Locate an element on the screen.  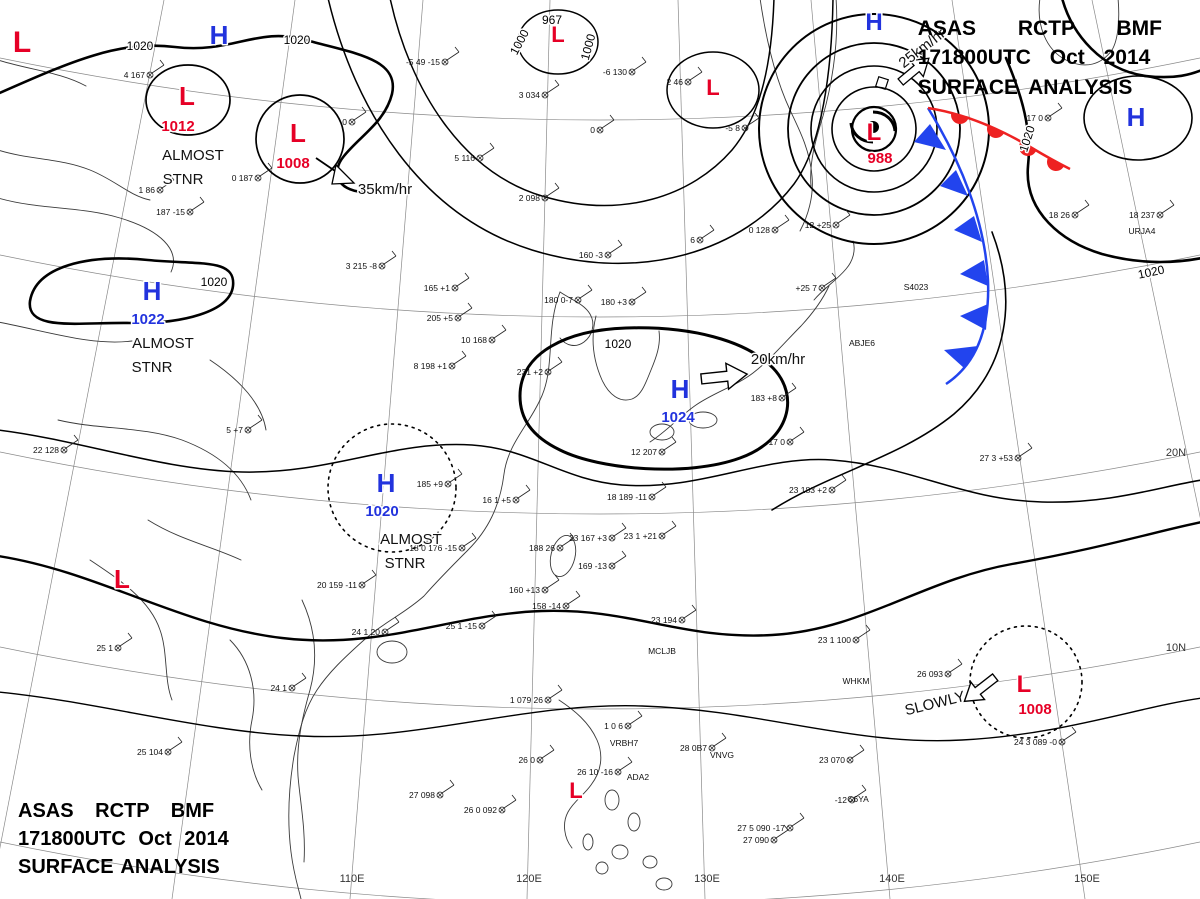
station-data: 1 0 6 is located at coordinates (613, 726).